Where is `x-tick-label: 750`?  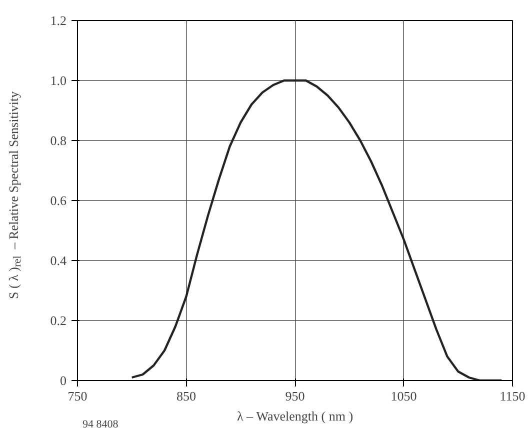
x-tick-label: 750 is located at coordinates (78, 396).